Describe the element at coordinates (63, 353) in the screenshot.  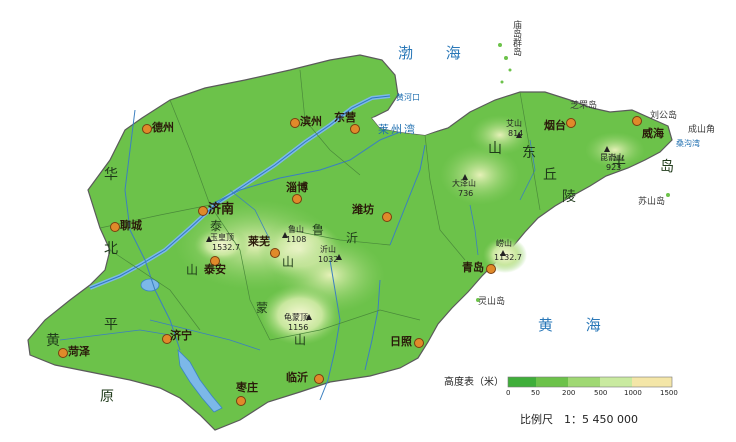
I see `city-dot-heze` at that location.